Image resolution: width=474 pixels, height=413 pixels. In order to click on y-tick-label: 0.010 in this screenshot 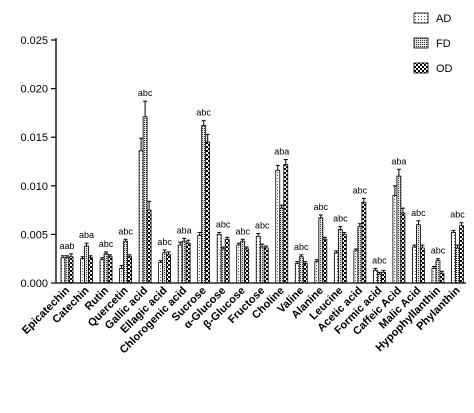, I will do `click(34, 187)`.